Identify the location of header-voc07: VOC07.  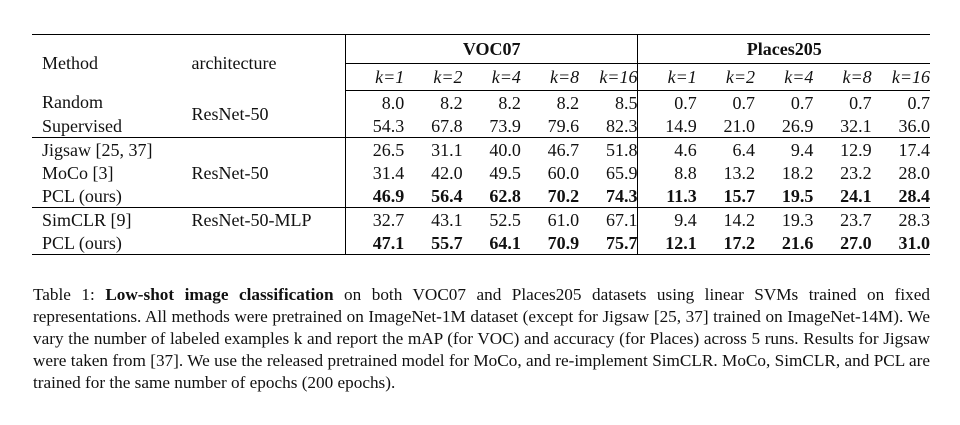
(491, 49).